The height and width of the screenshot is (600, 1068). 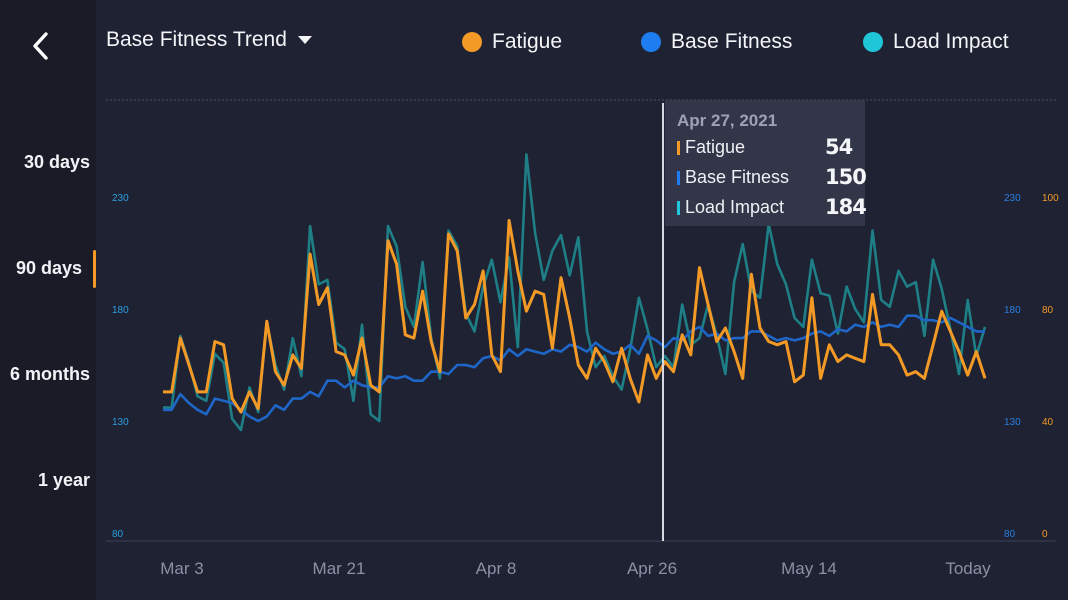 I want to click on left-axis-tick: 130, so click(x=120, y=422).